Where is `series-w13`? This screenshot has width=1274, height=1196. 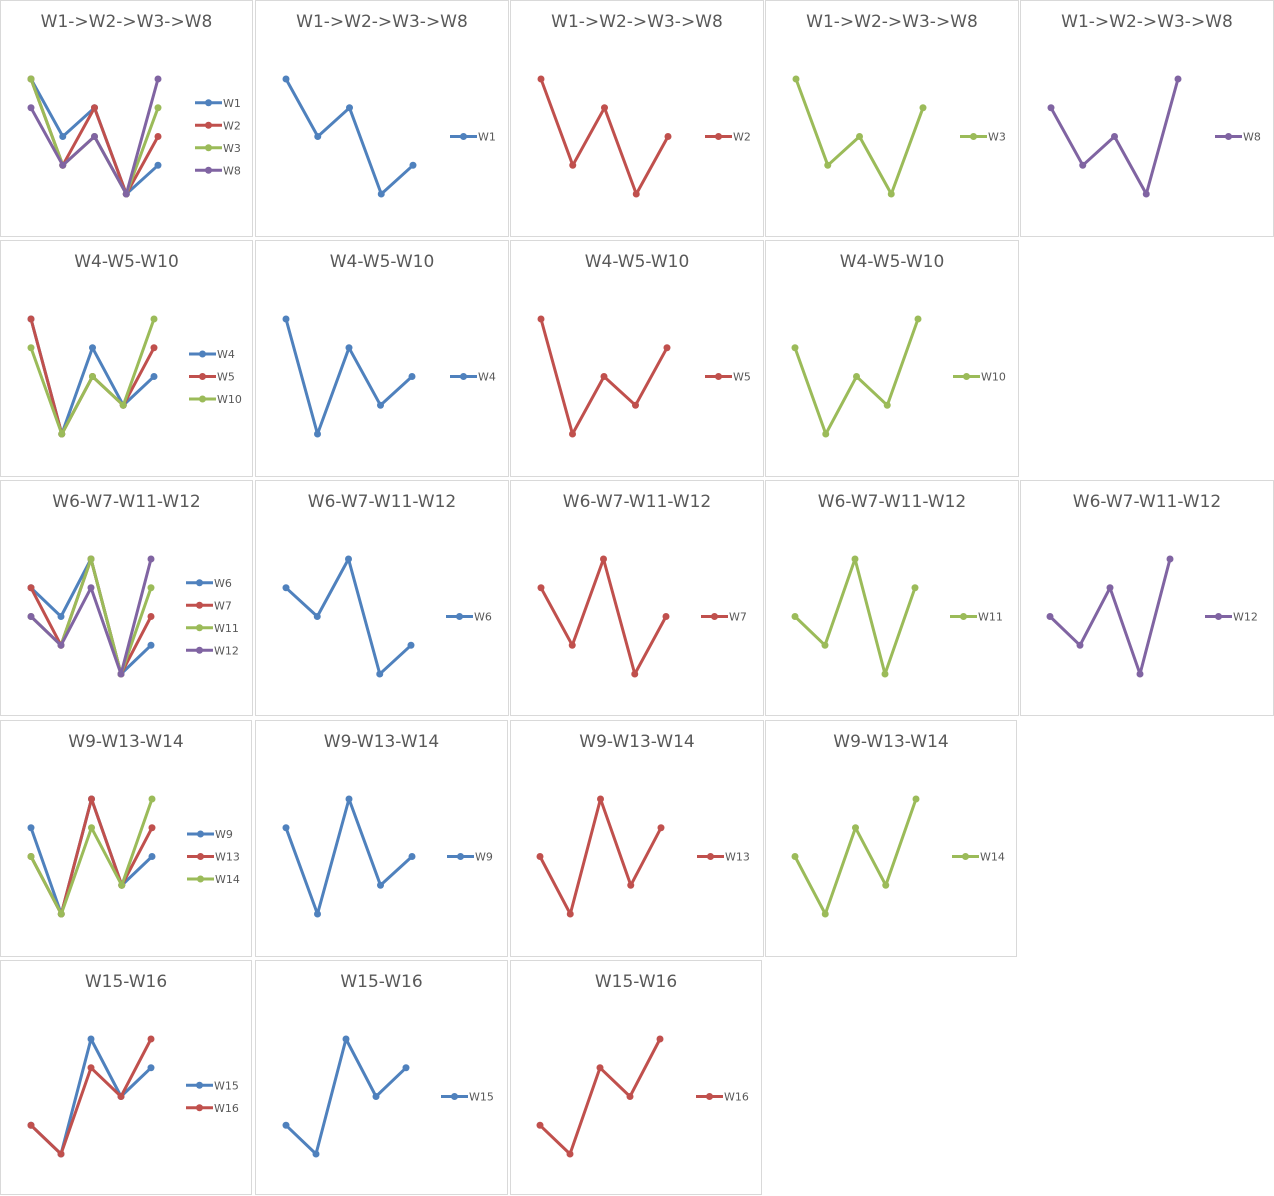
series-w13 is located at coordinates (600, 856).